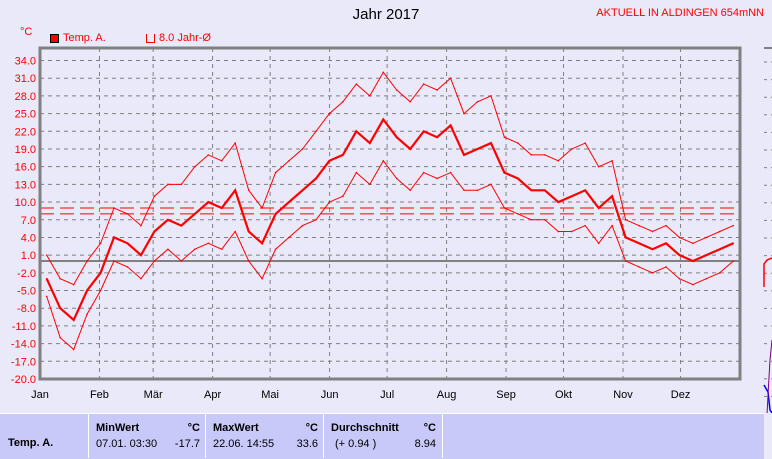  What do you see at coordinates (26, 309) in the screenshot?
I see `y-tick-label: -8.0` at bounding box center [26, 309].